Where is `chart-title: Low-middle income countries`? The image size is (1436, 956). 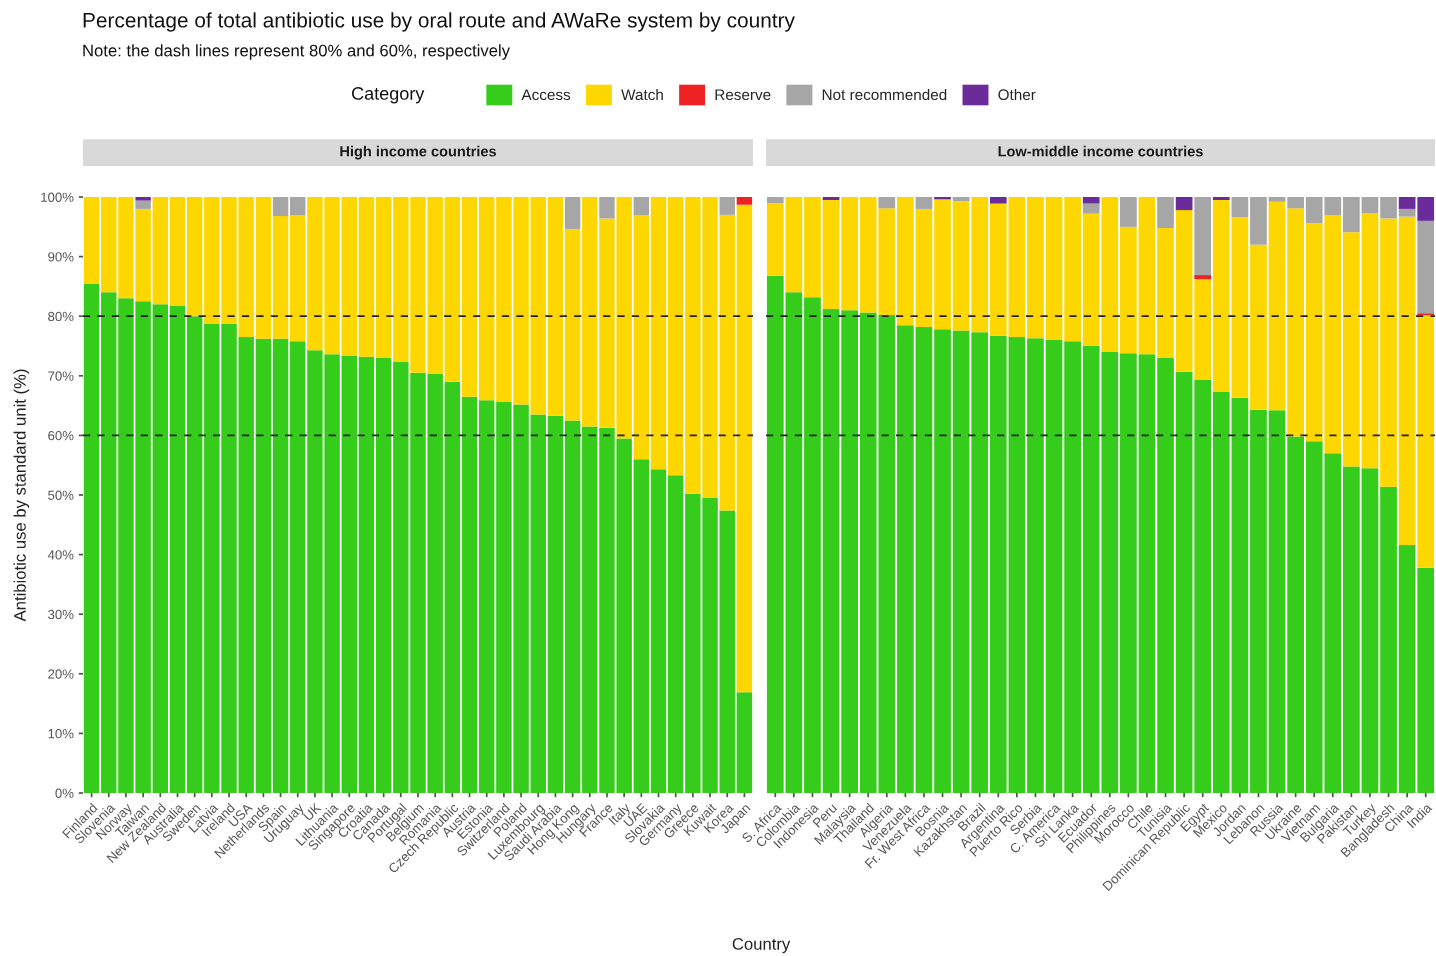
chart-title: Low-middle income countries is located at coordinates (1100, 151).